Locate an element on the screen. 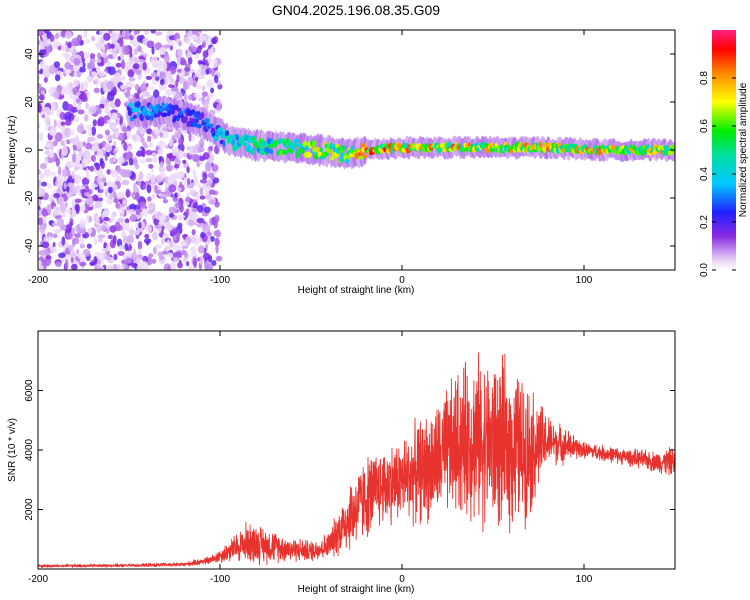 Image resolution: width=750 pixels, height=600 pixels. y-tick-label: -40 is located at coordinates (29, 245).